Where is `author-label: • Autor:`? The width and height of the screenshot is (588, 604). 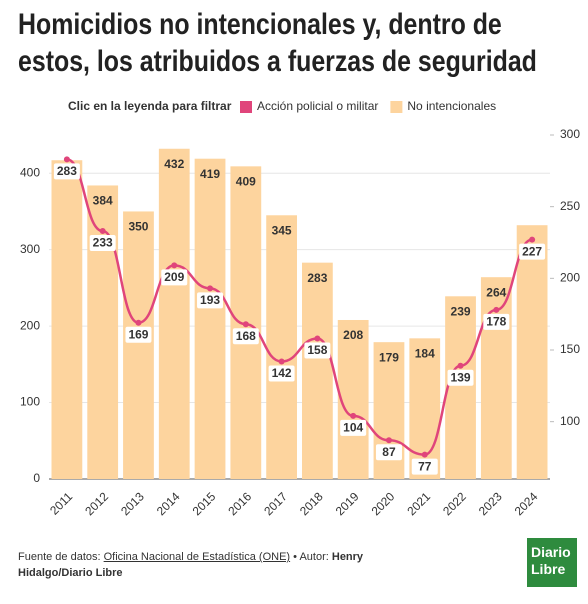 author-label: • Autor: is located at coordinates (311, 557).